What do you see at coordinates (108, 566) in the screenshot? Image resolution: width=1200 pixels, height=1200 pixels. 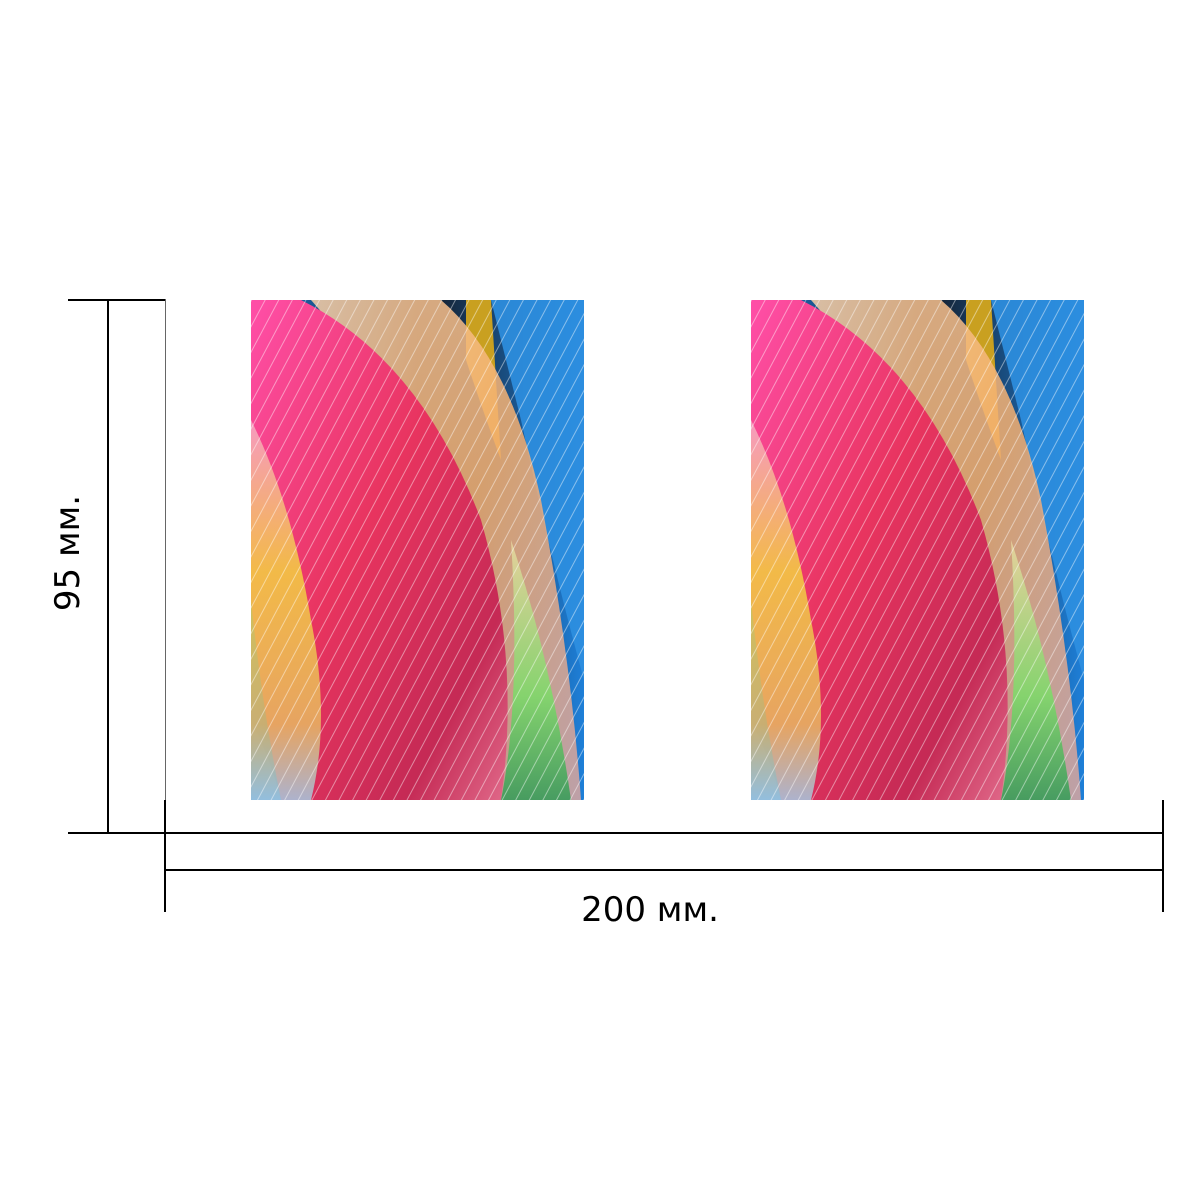 I see `height-dimension-line` at bounding box center [108, 566].